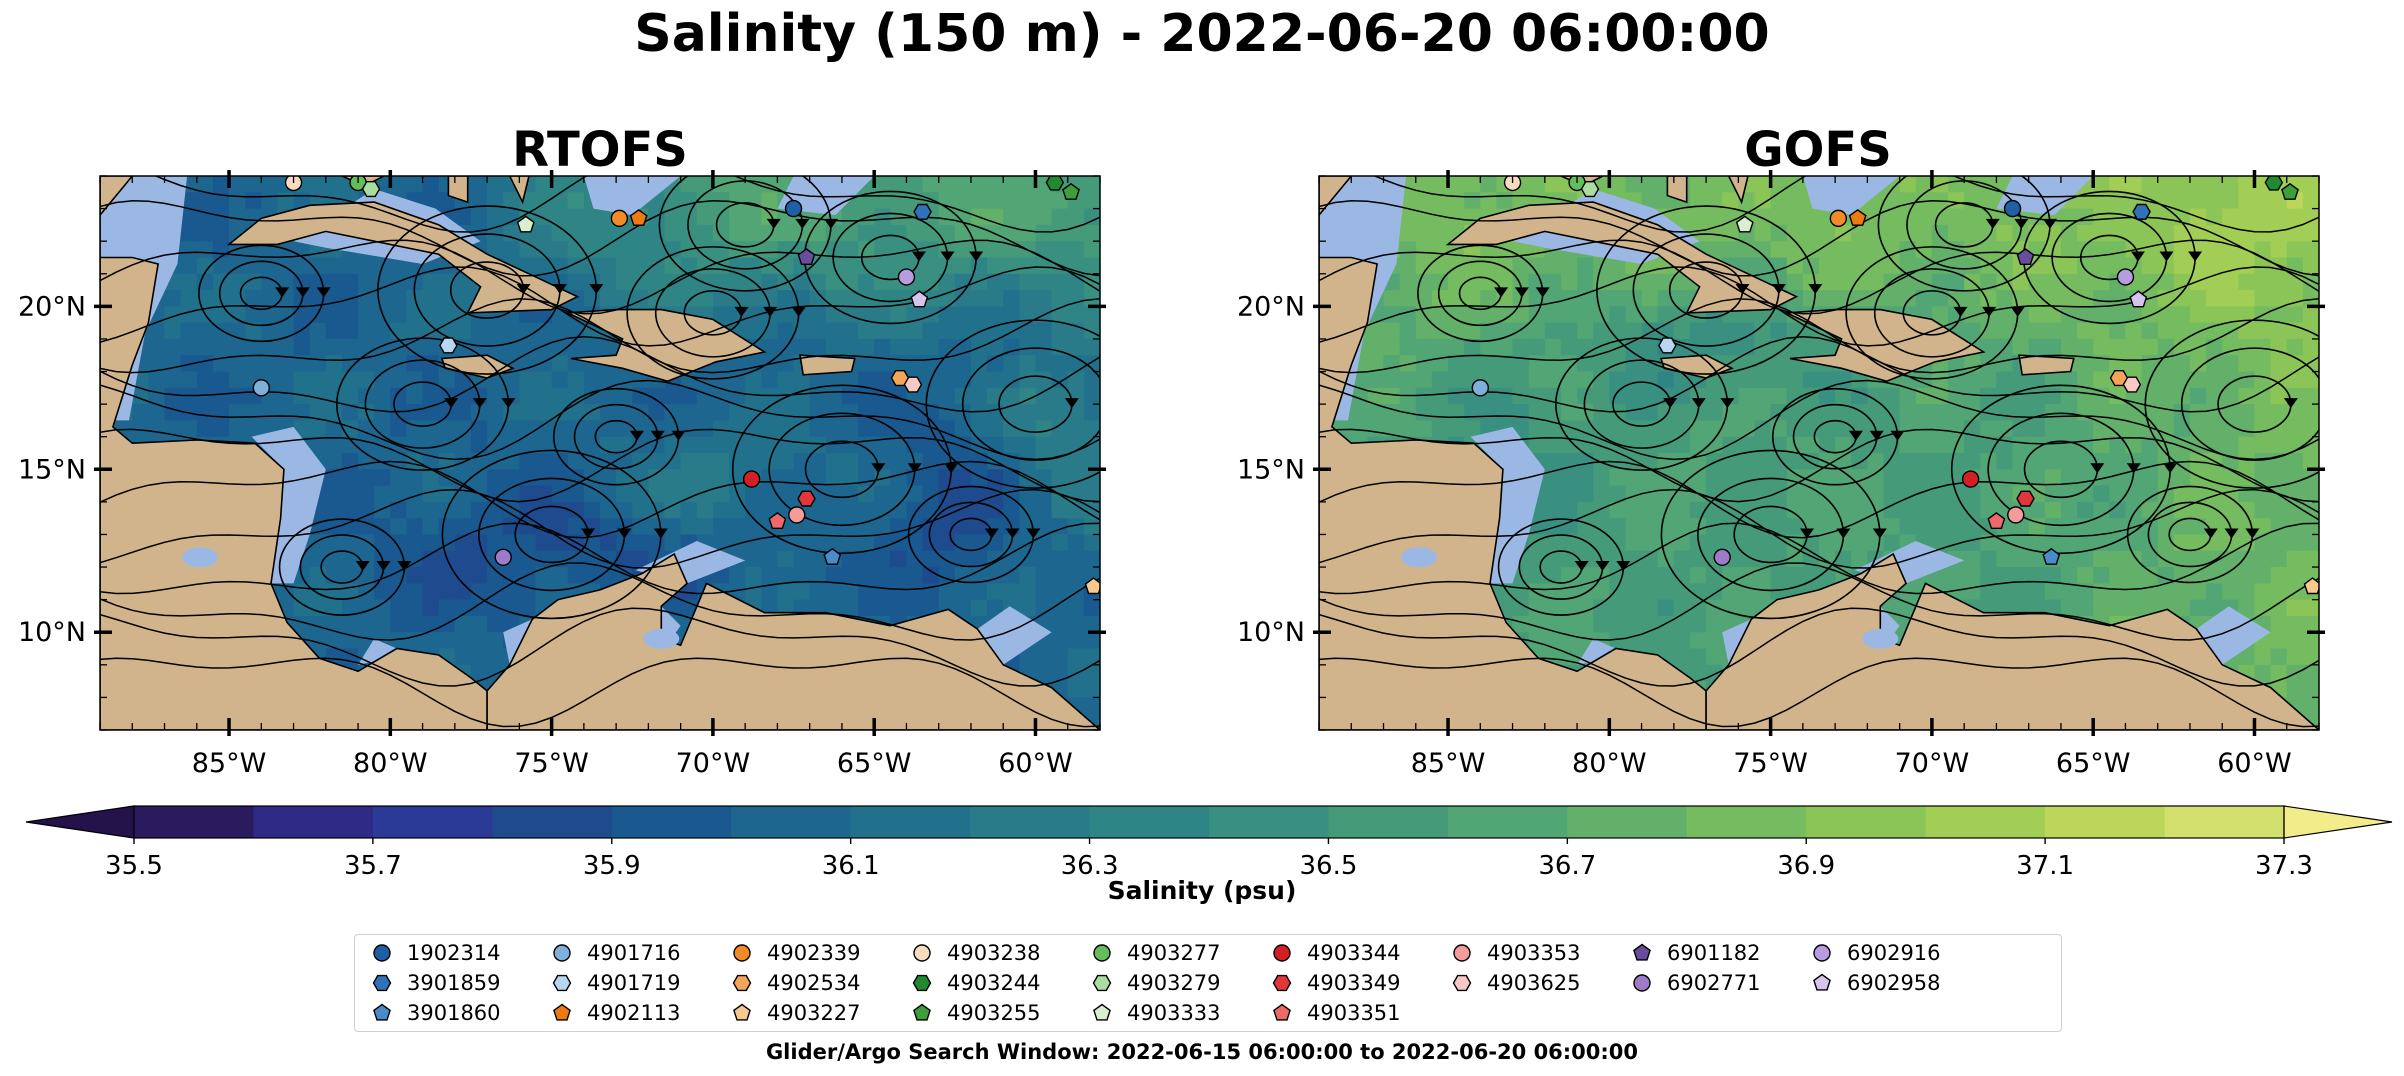  I want to click on legend-item-6902958: 6902958, so click(1876, 983).